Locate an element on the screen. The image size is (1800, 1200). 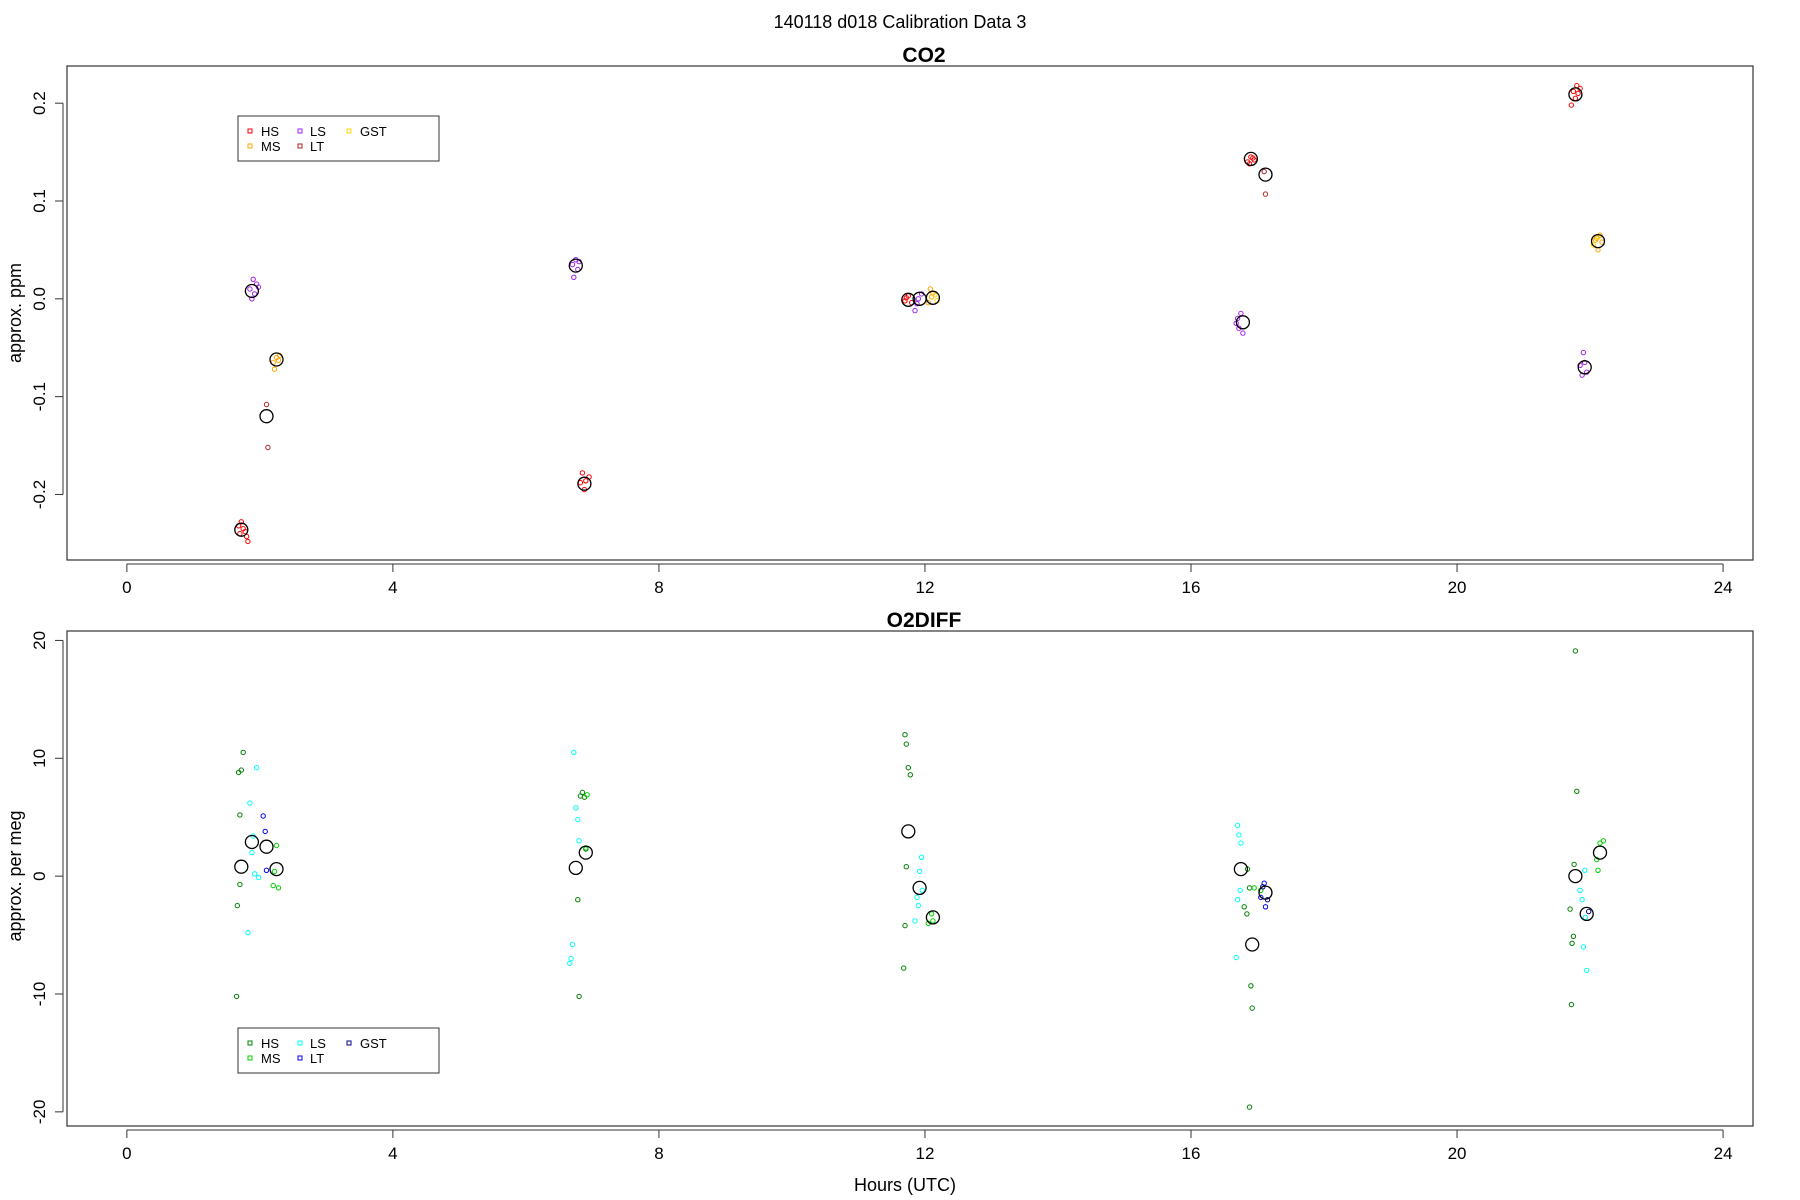
co2-x-tick-label: 12 is located at coordinates (925, 587).